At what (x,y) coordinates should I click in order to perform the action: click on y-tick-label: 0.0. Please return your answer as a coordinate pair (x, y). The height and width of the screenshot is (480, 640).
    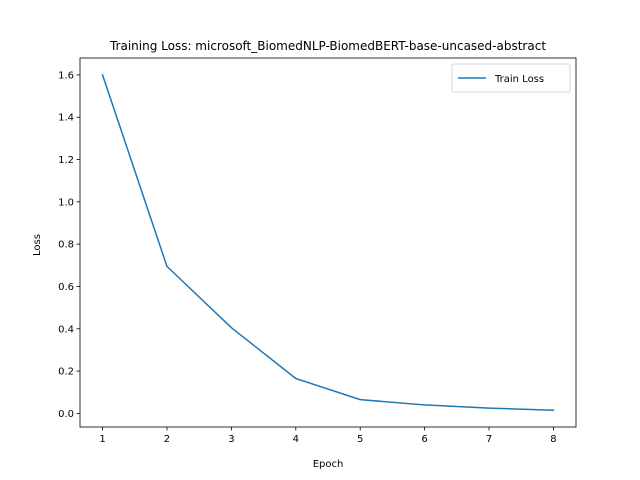
    Looking at the image, I should click on (66, 414).